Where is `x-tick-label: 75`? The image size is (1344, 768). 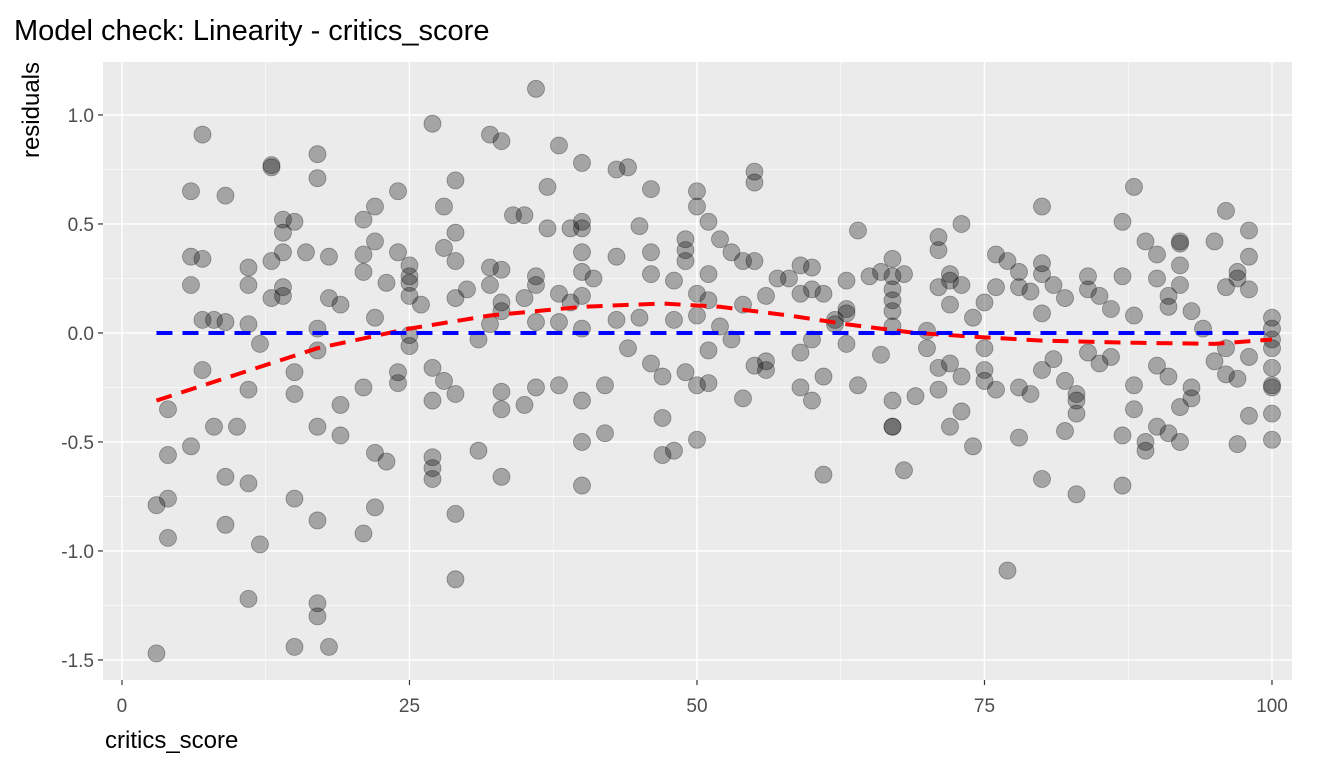 x-tick-label: 75 is located at coordinates (984, 706).